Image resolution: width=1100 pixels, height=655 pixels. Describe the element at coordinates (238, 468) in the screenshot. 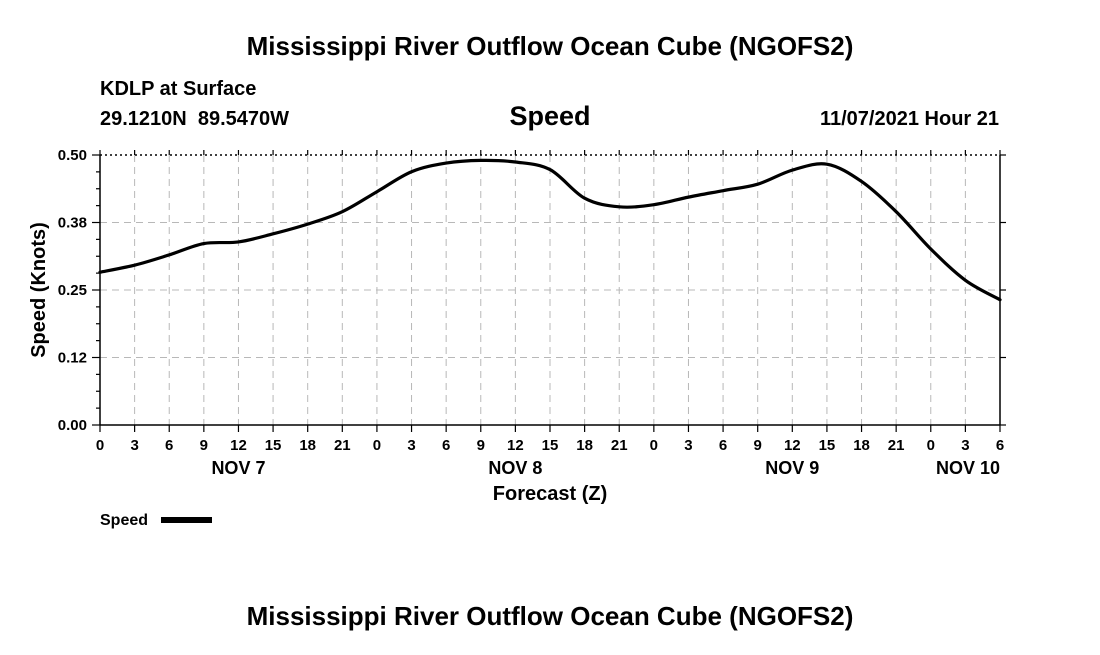

I see `day-label: NOV 7` at that location.